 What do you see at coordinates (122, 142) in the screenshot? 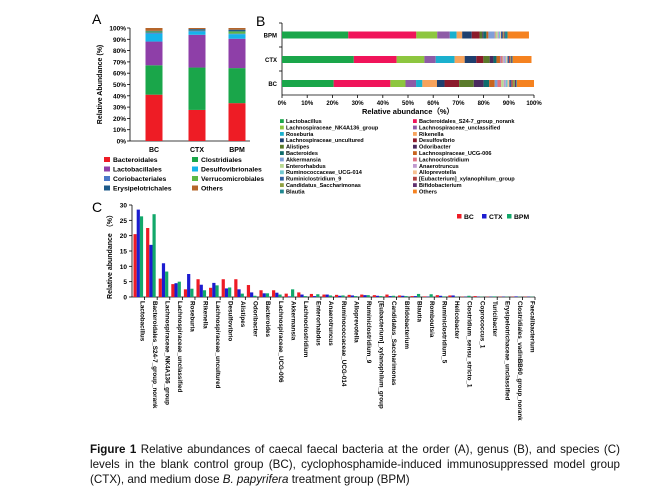
I see `a-y-tick-label: 0%` at bounding box center [122, 142].